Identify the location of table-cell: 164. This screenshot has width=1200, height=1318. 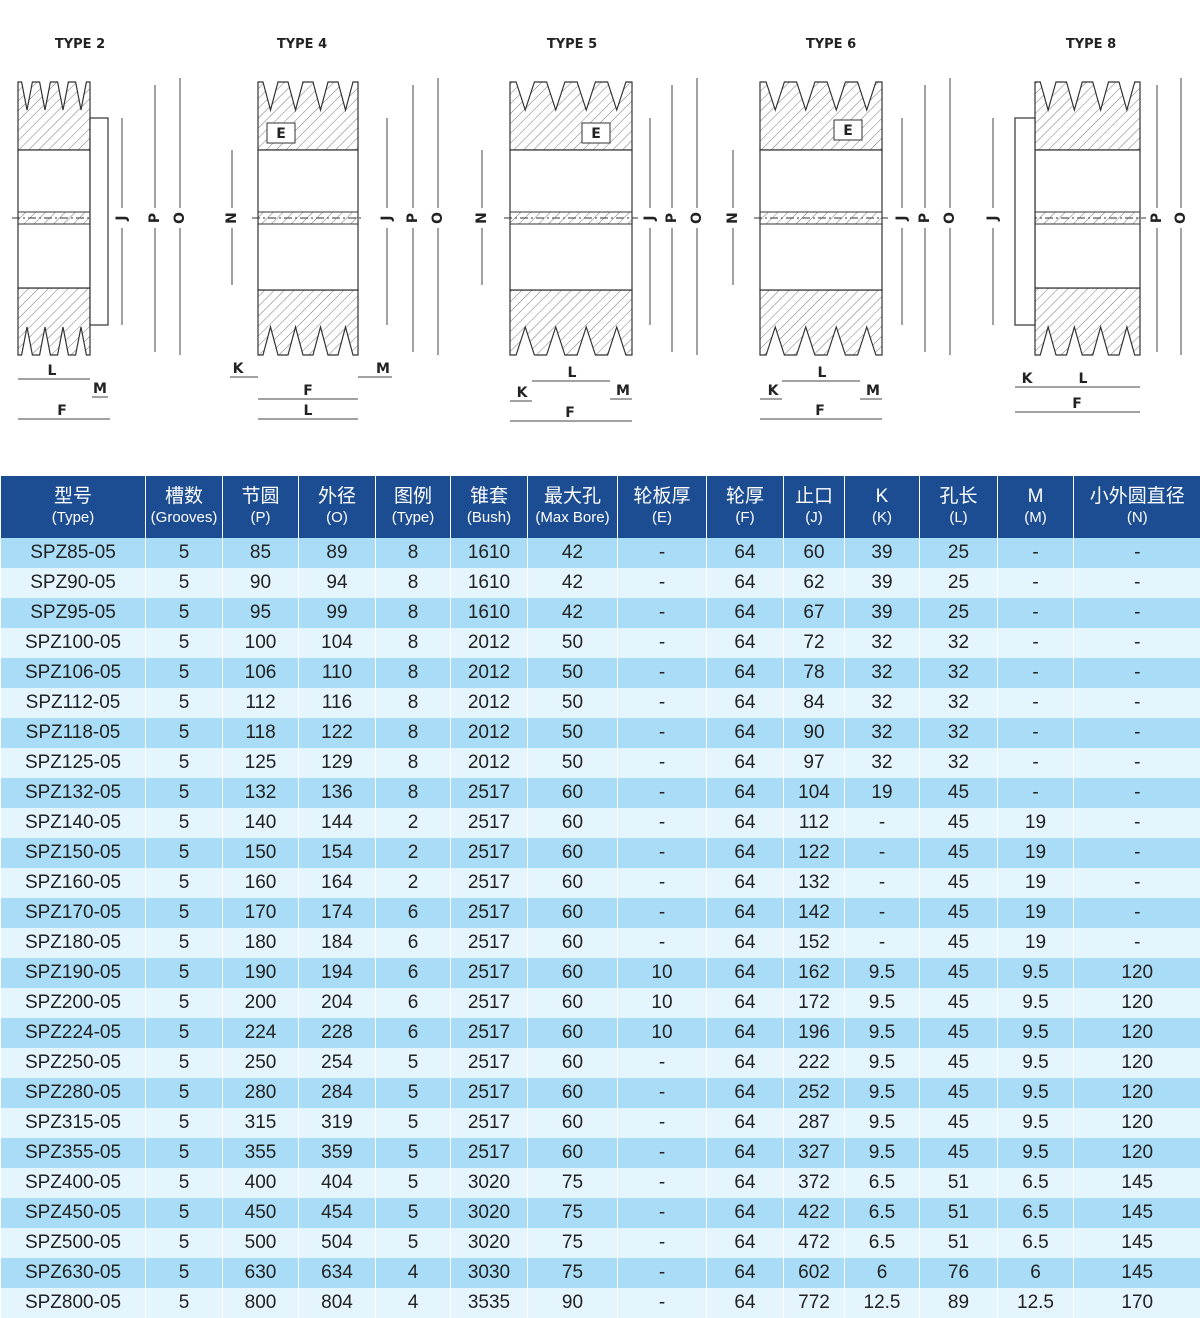
(337, 883).